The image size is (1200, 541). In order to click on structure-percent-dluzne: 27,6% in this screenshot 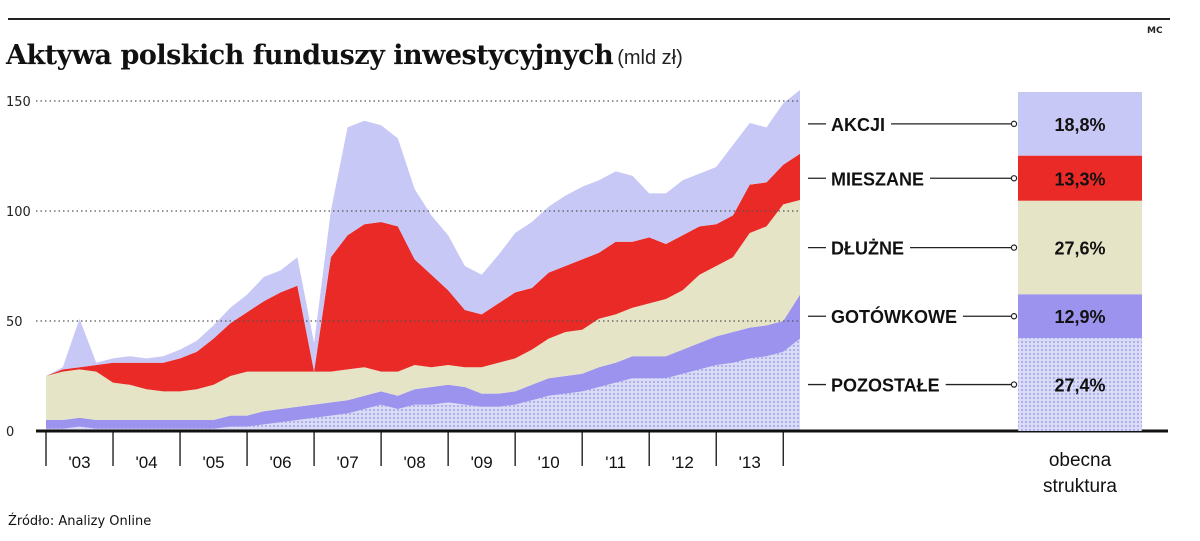, I will do `click(1079, 249)`.